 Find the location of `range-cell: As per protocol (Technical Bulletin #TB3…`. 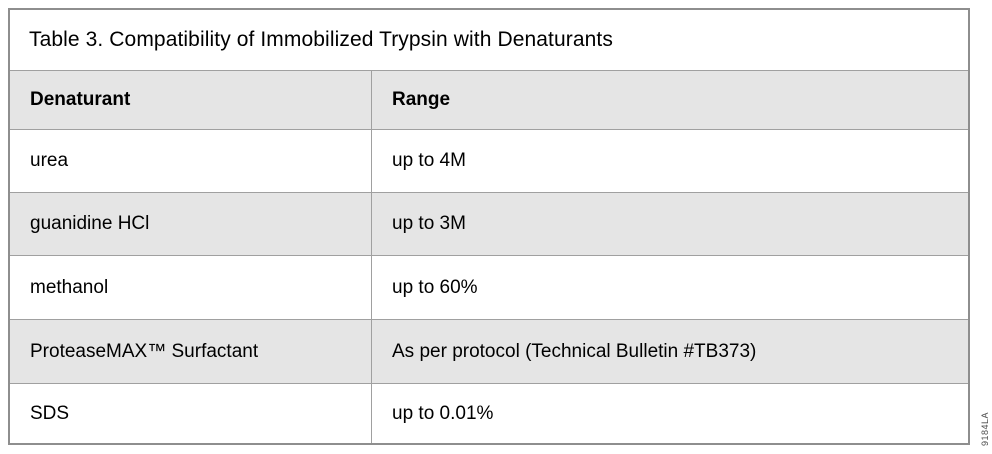

range-cell: As per protocol (Technical Bulletin #TB3… is located at coordinates (574, 351).